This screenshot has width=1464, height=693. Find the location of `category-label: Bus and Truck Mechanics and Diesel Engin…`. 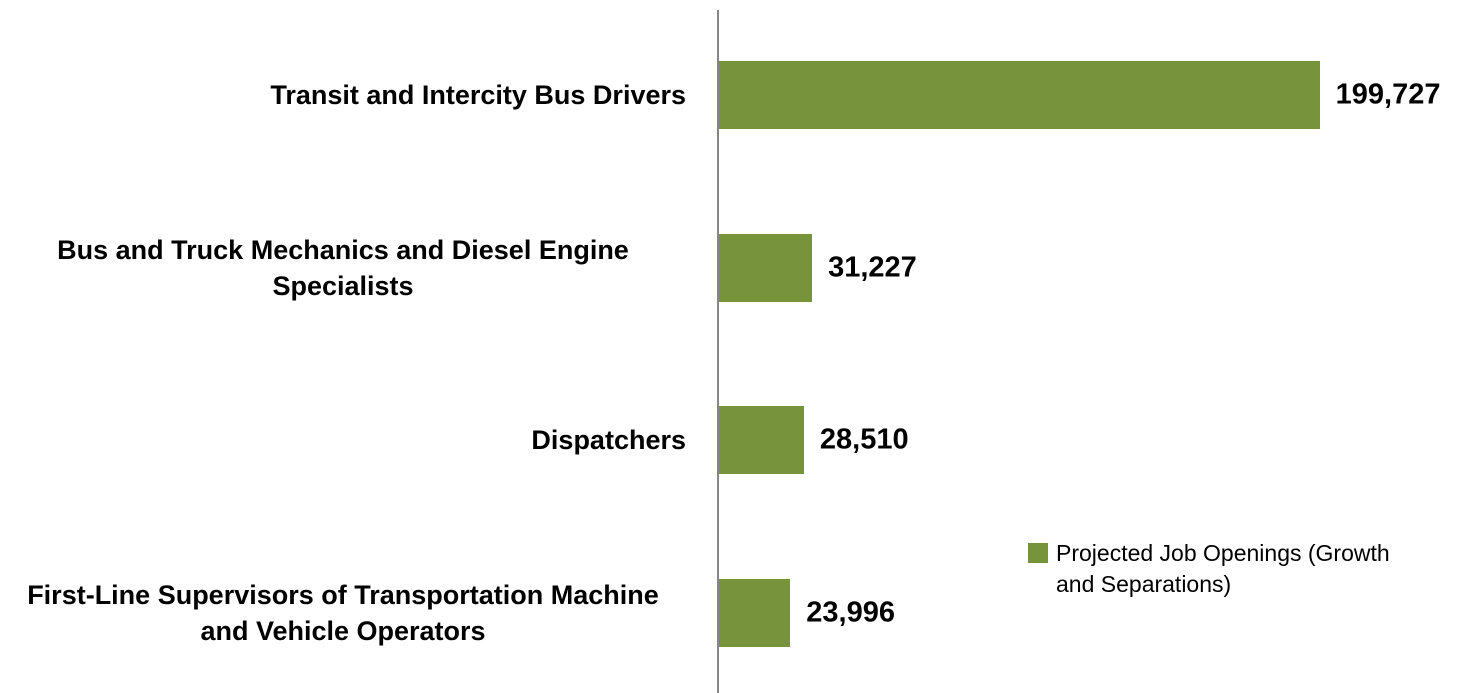

category-label: Bus and Truck Mechanics and Diesel Engin… is located at coordinates (343, 267).